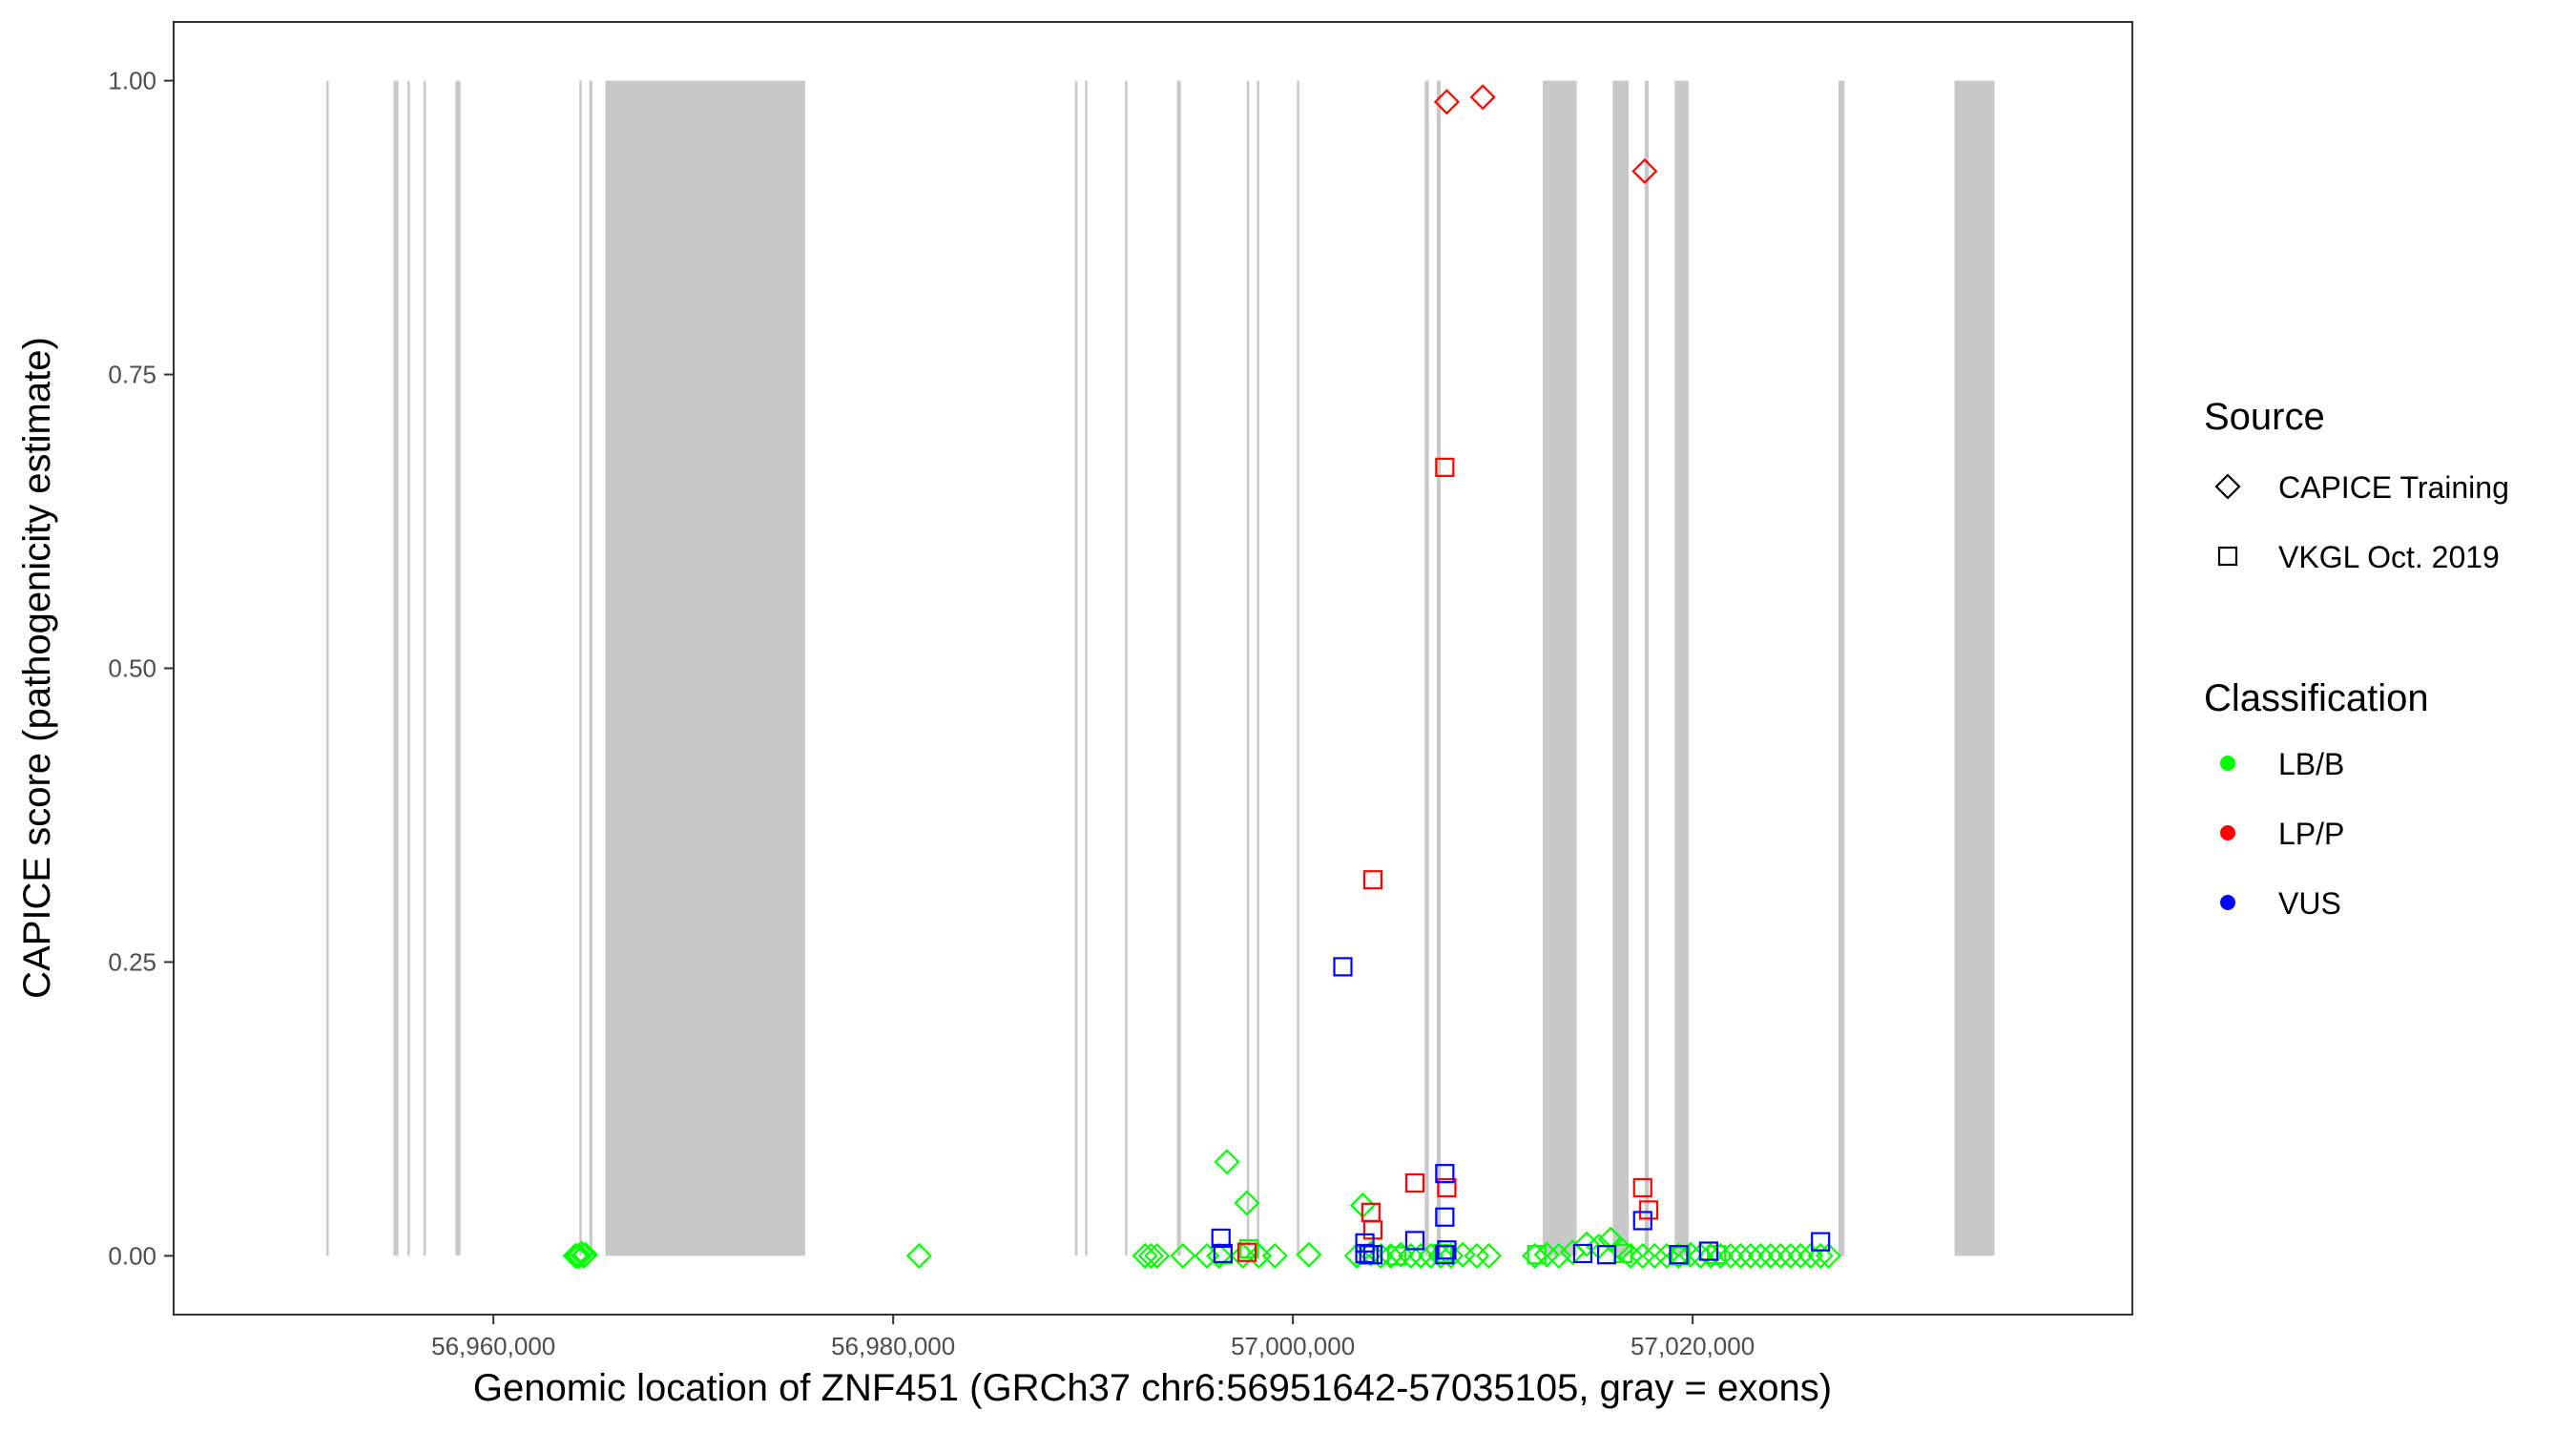 The width and height of the screenshot is (2576, 1431). Describe the element at coordinates (2311, 764) in the screenshot. I see `legend-classification-label: LB/B` at that location.